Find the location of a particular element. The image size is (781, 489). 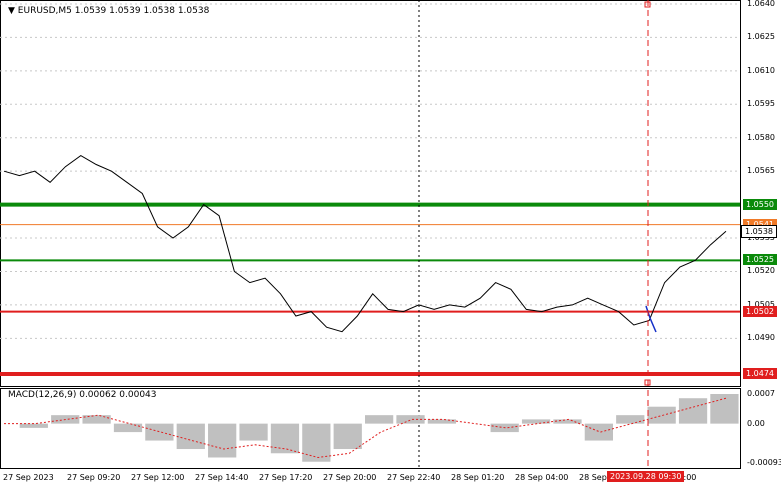

cursor-time-label: 2023.09.28 09:30 is located at coordinates (646, 476).